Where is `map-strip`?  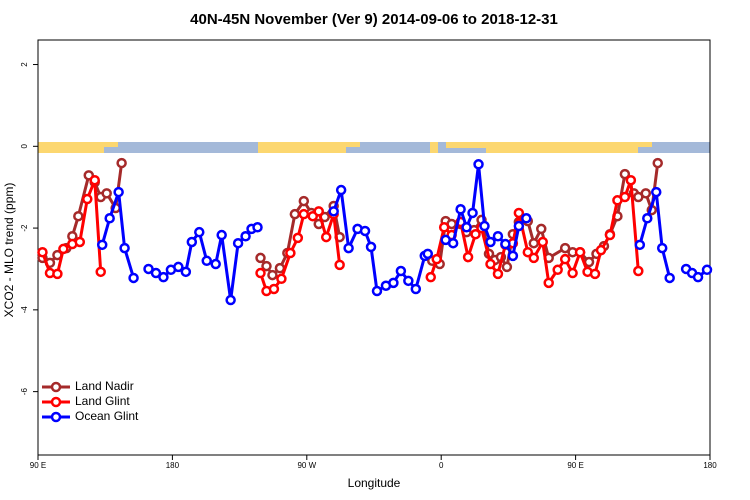
map-strip is located at coordinates (374, 147).